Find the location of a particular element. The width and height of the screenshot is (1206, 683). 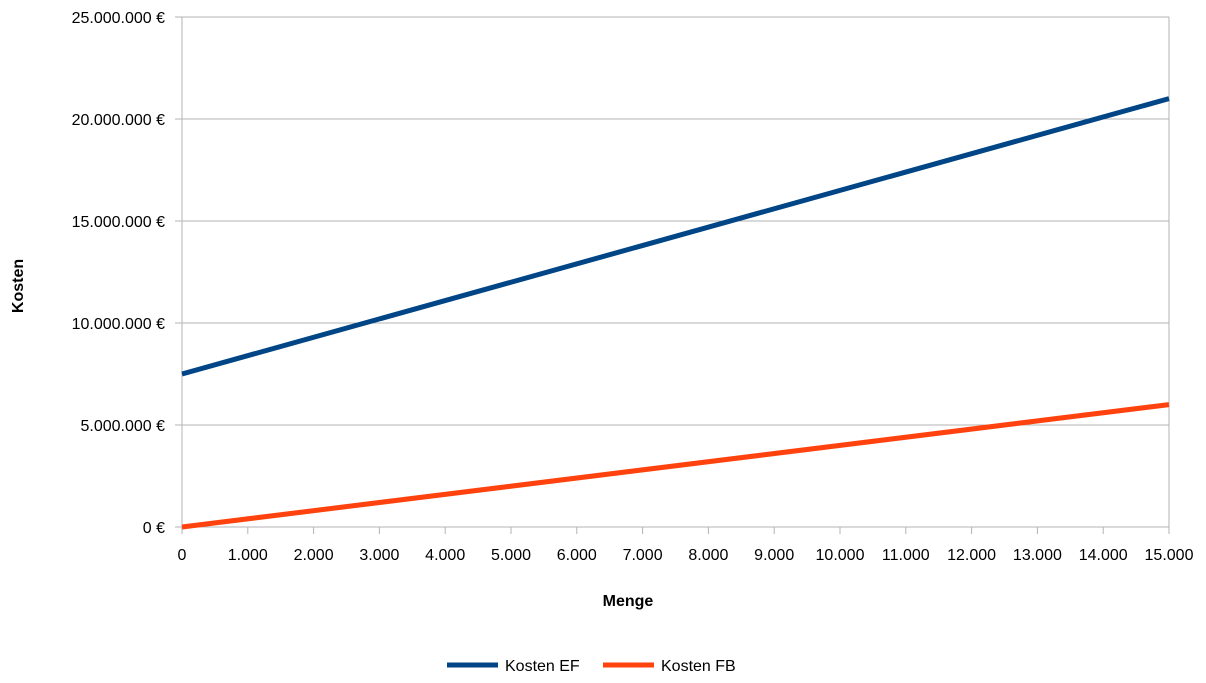

x-tick-label: 9.000 is located at coordinates (774, 555).